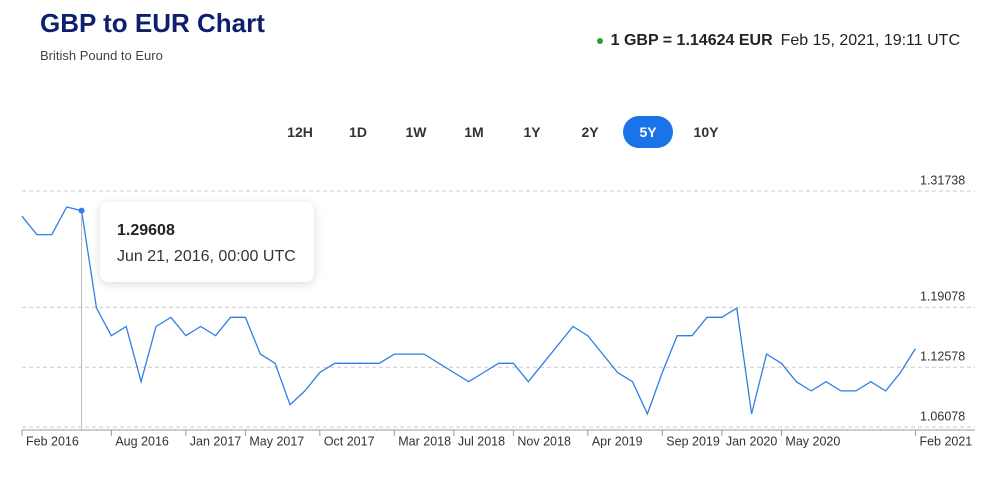 The height and width of the screenshot is (486, 1000). Describe the element at coordinates (142, 441) in the screenshot. I see `x-tick-label: Aug 2016` at that location.